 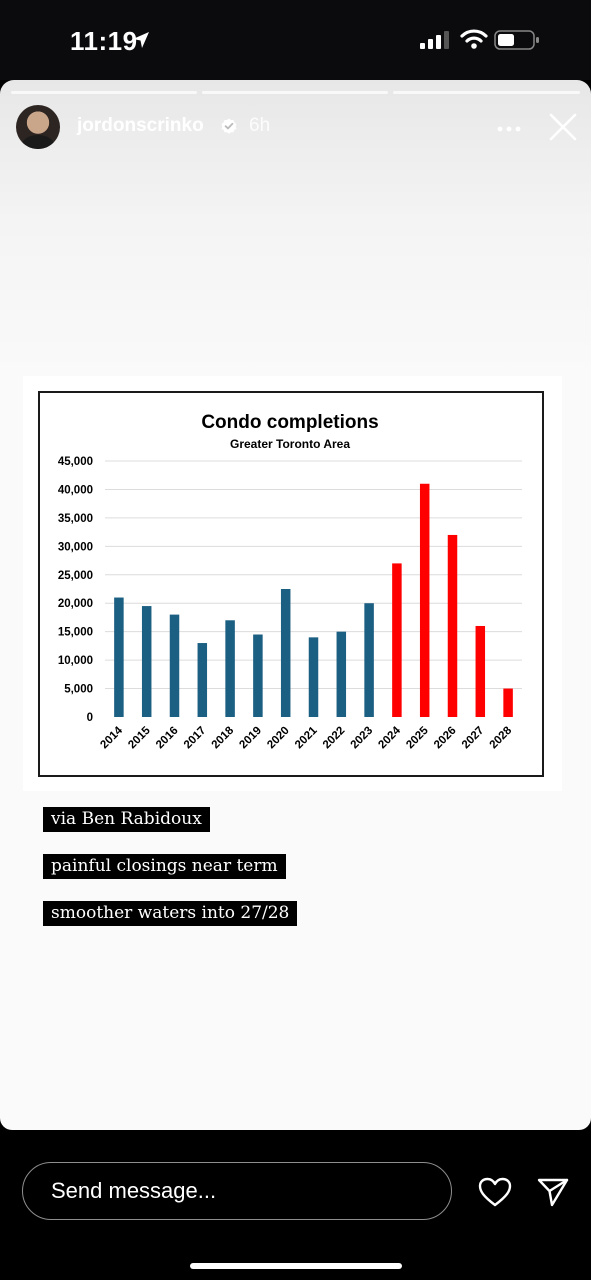 What do you see at coordinates (195, 738) in the screenshot?
I see `x-tick-label: 2017` at bounding box center [195, 738].